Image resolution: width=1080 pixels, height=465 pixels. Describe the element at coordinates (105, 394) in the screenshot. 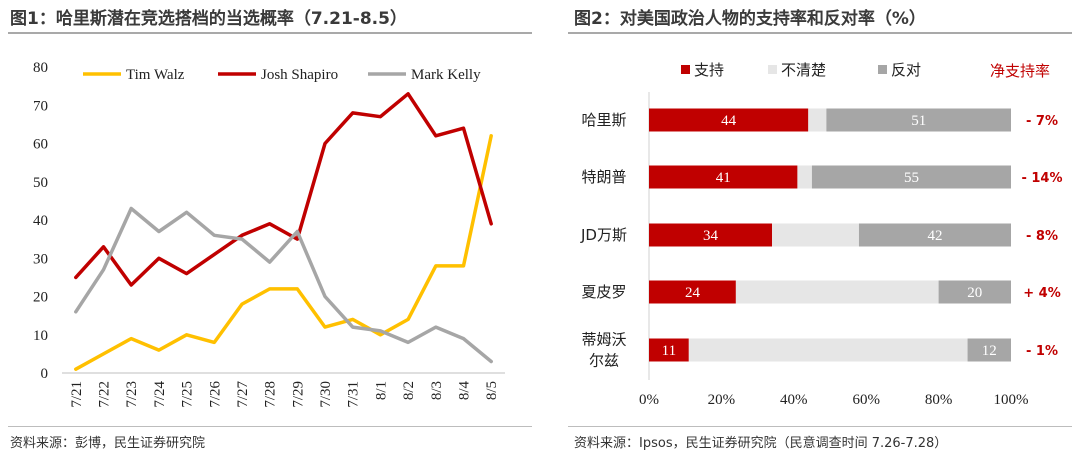

I see `x-tick-label: 7/22` at that location.